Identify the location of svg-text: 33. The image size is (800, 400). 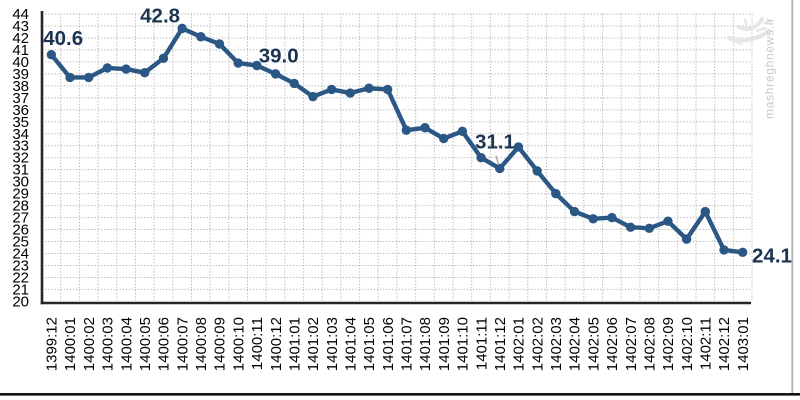
(20, 146).